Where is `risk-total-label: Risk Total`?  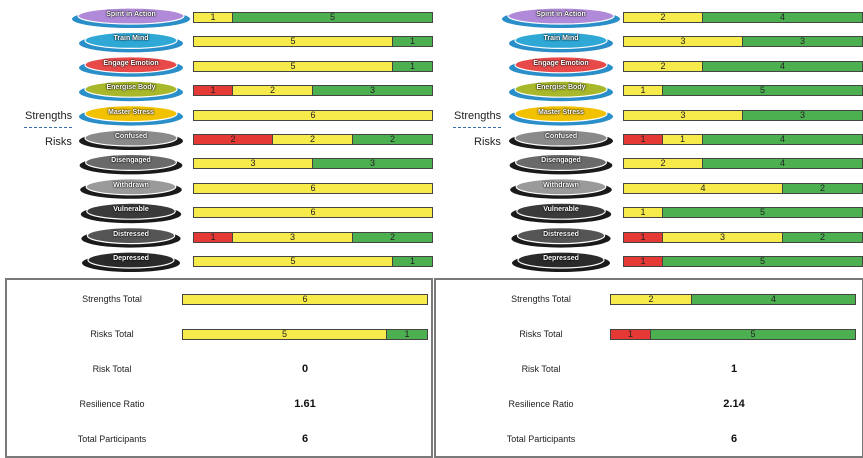 risk-total-label: Risk Total is located at coordinates (112, 369).